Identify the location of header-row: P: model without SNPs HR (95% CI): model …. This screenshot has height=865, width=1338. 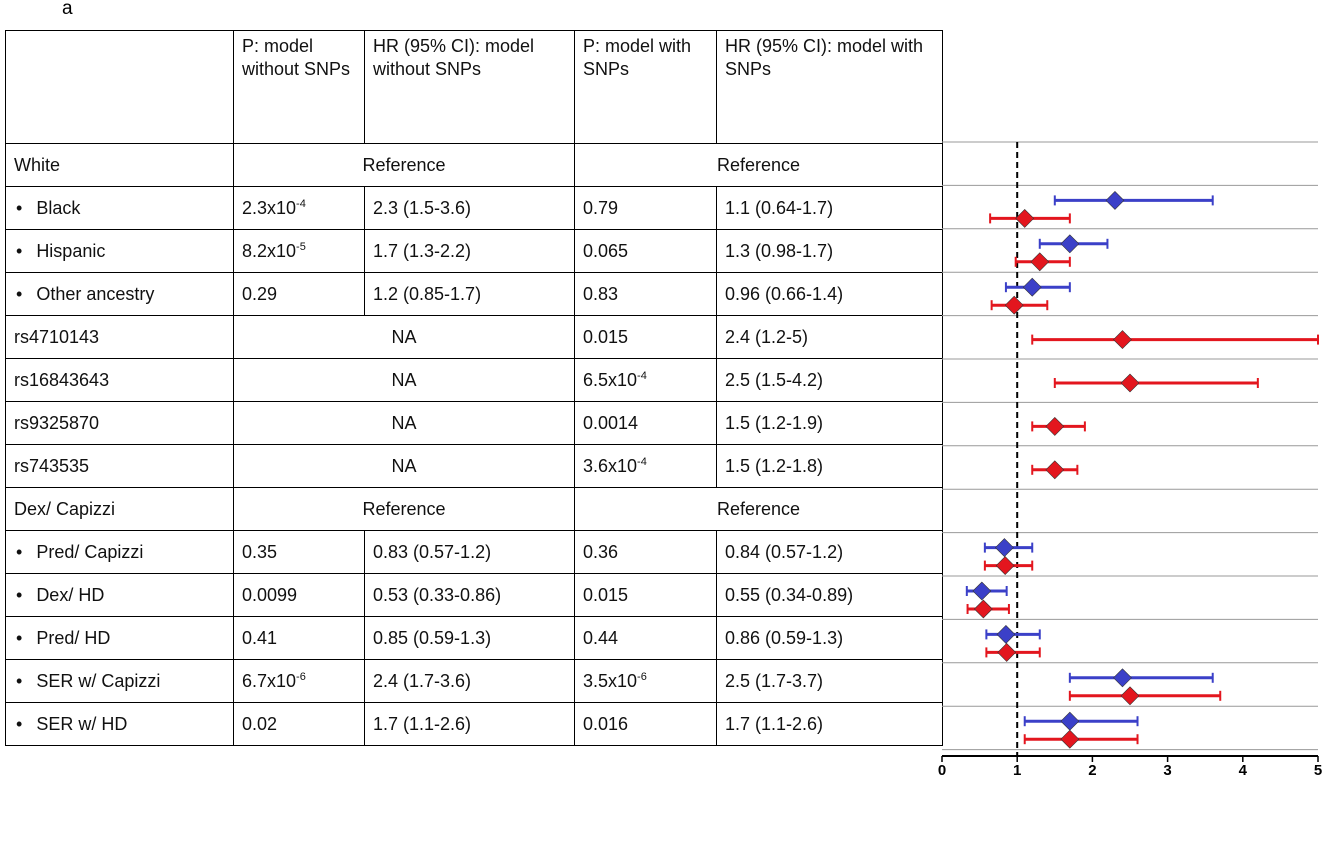
(474, 87).